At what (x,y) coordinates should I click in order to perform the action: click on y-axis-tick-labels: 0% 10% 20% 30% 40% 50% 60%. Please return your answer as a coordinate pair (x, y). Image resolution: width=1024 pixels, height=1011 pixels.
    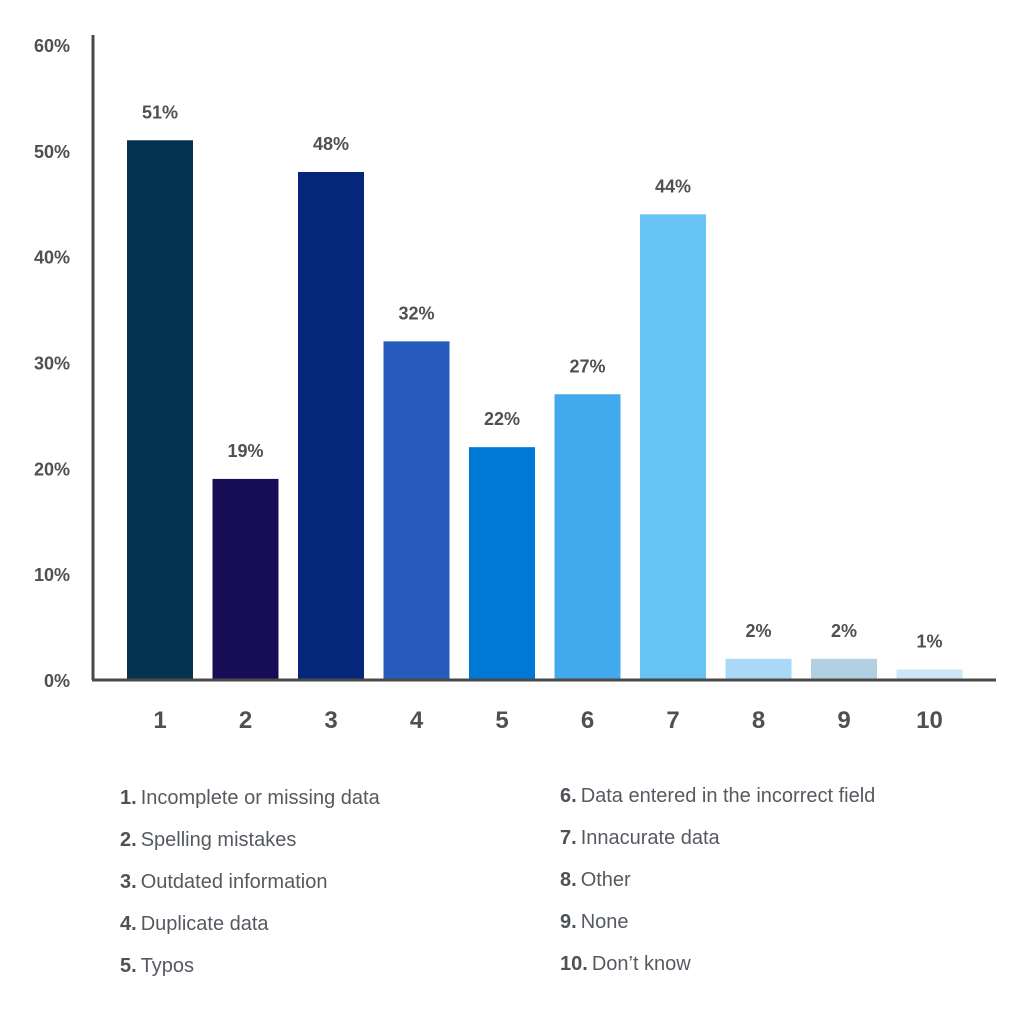
    Looking at the image, I should click on (52, 363).